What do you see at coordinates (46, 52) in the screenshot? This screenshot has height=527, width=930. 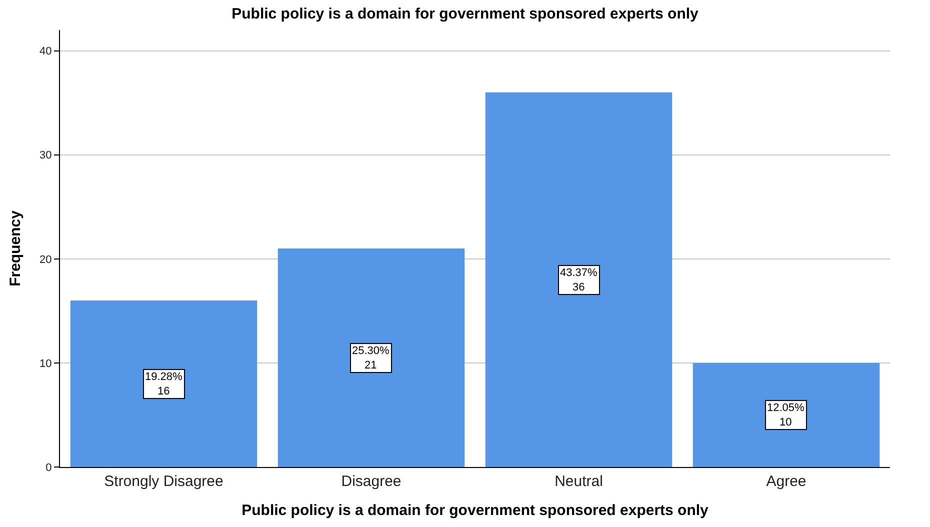 I see `y-tick-label: 40` at bounding box center [46, 52].